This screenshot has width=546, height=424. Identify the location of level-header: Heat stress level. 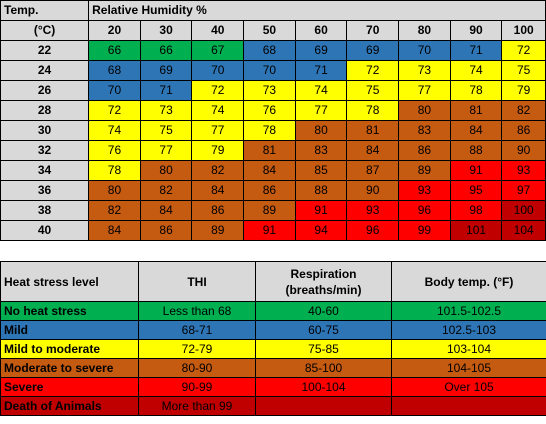
(69, 281).